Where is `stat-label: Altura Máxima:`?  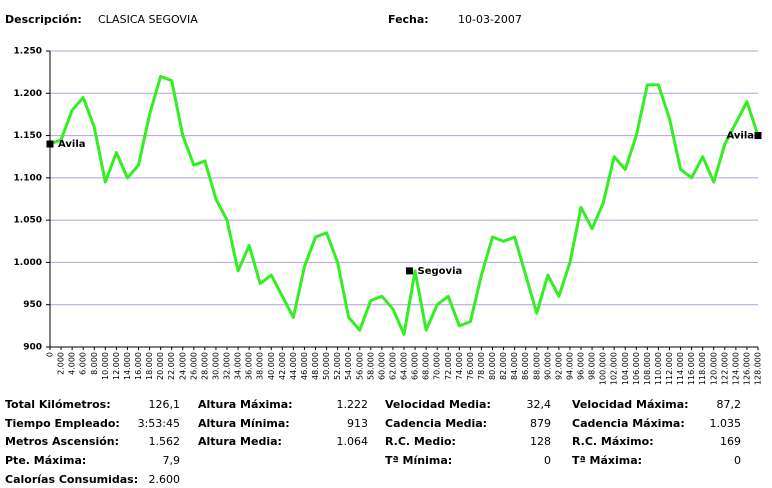
stat-label: Altura Máxima: is located at coordinates (245, 404).